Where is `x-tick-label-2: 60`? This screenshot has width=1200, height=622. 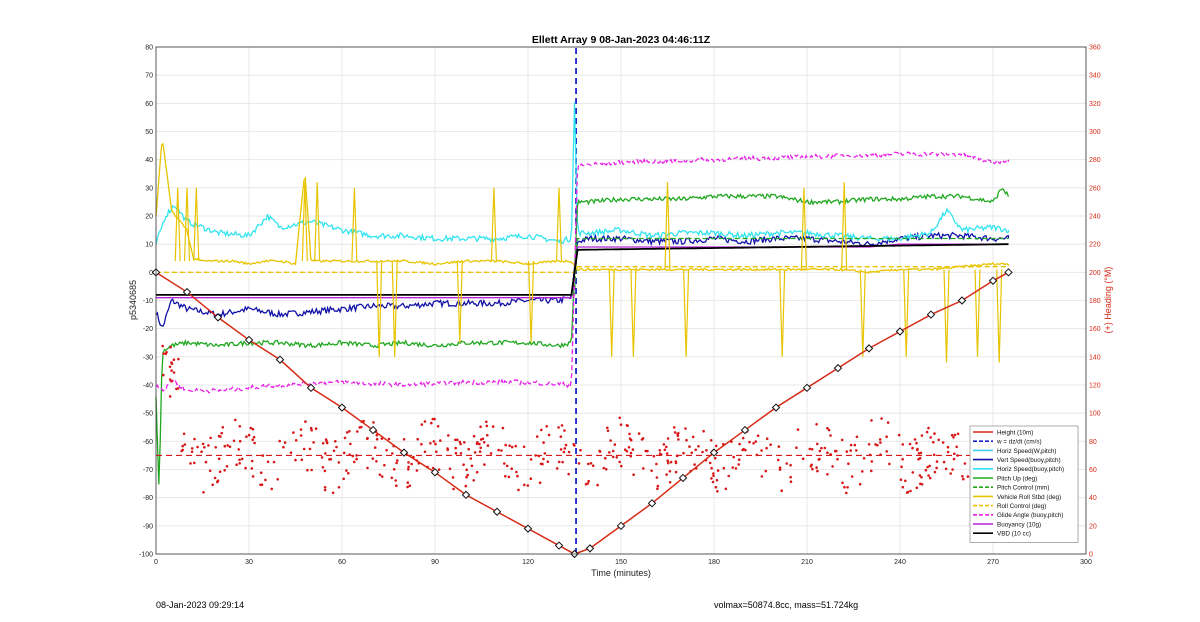
x-tick-label-2: 60 is located at coordinates (342, 562).